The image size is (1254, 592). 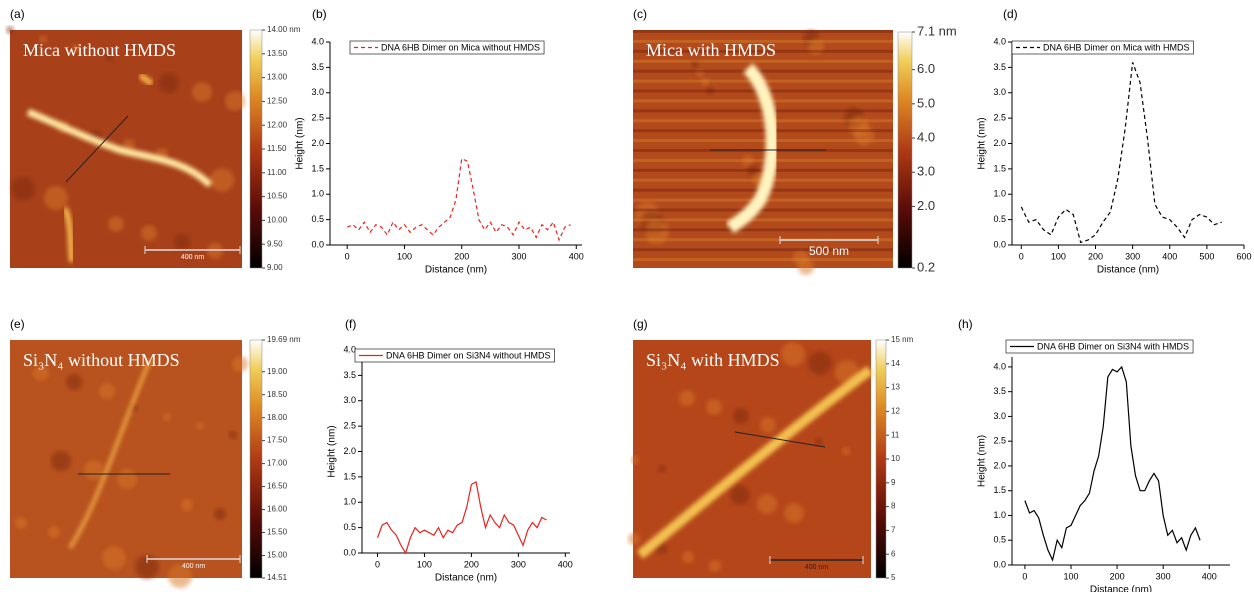 I want to click on data-line, so click(x=458, y=199).